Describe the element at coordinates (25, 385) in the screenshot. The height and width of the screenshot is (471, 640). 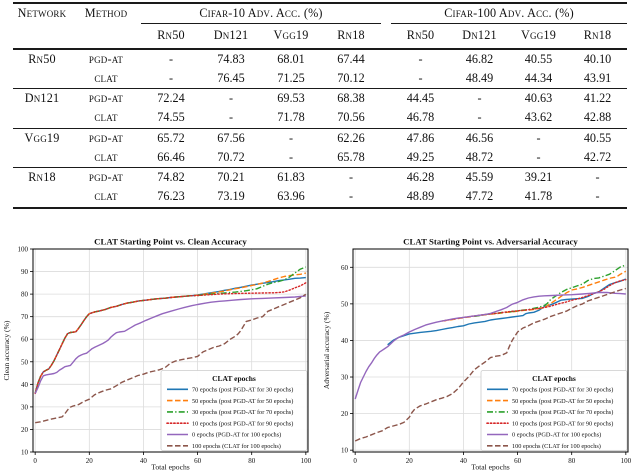
I see `y-tick-label: 40` at that location.